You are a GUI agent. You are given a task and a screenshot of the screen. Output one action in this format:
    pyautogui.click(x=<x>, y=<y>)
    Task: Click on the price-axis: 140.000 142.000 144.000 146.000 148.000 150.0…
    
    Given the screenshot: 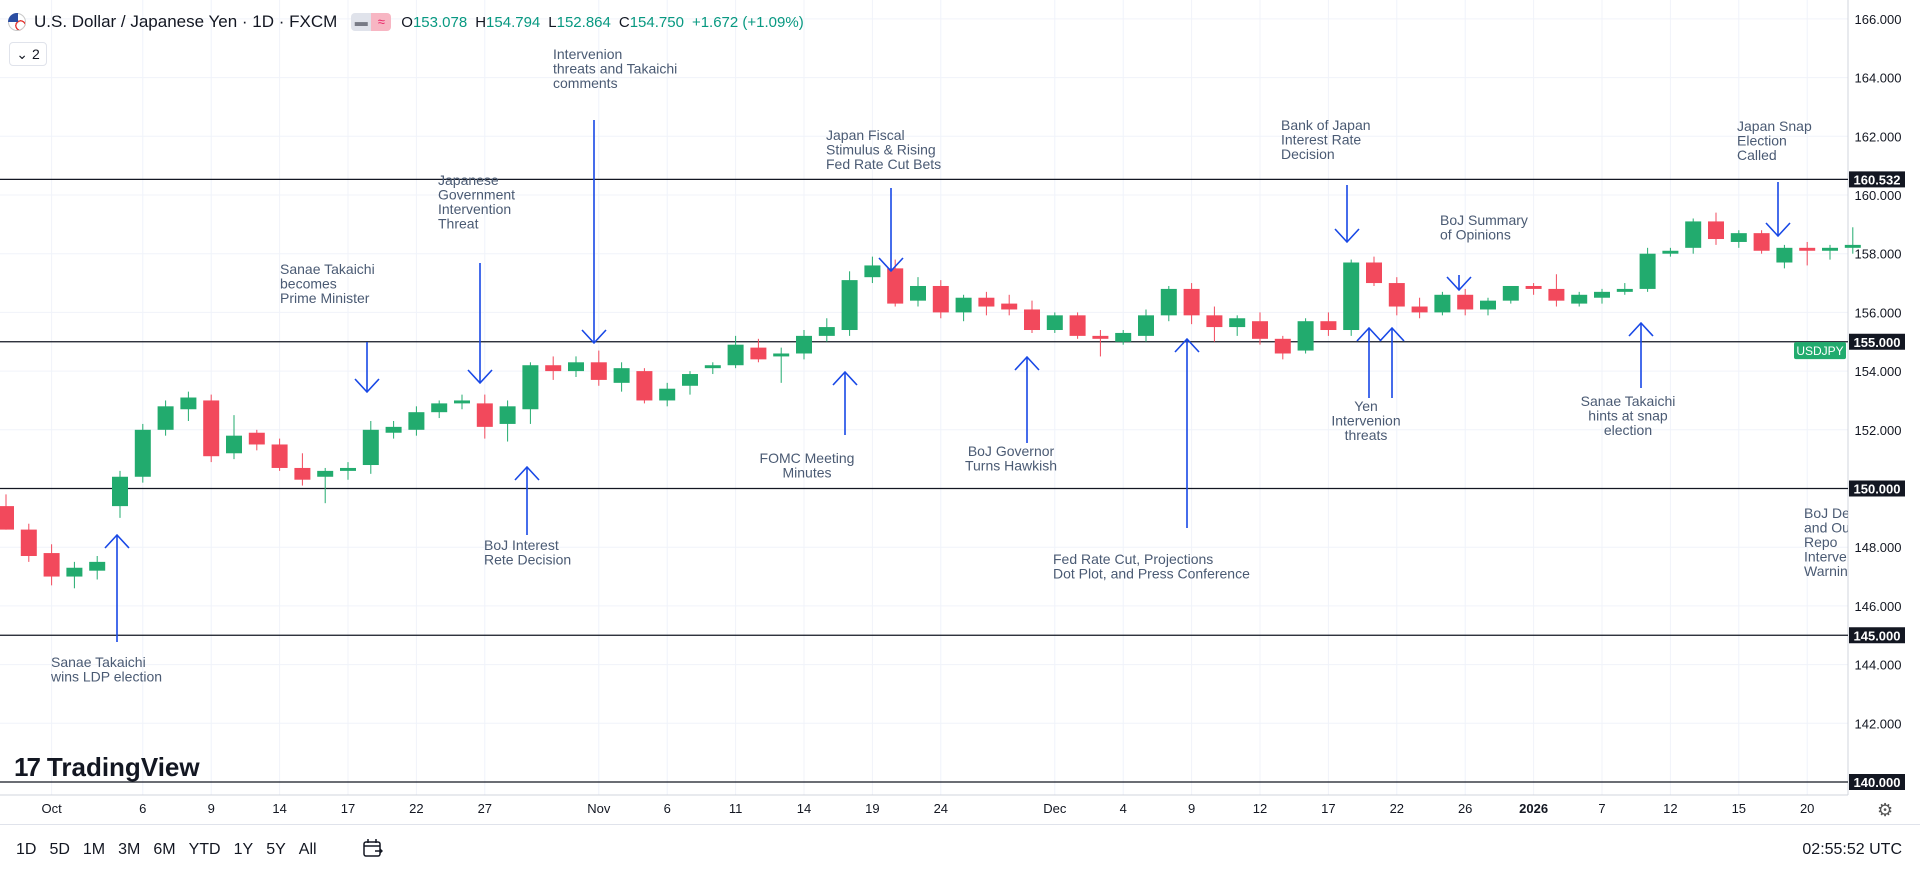 What is the action you would take?
    pyautogui.click(x=1849, y=401)
    